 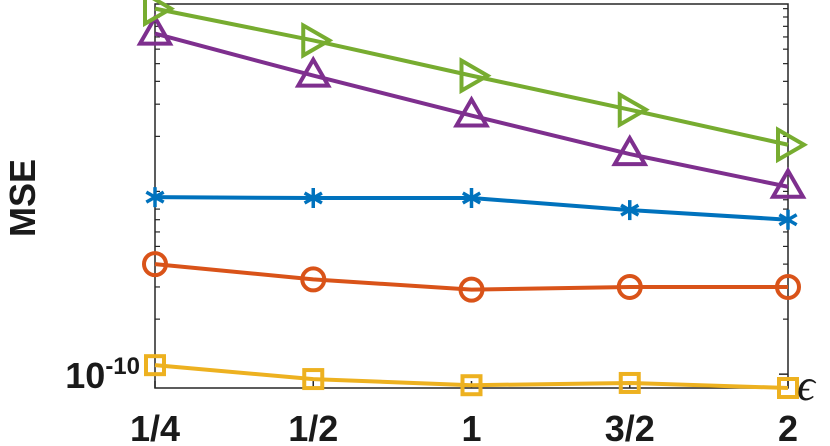 What do you see at coordinates (22, 198) in the screenshot?
I see `y-axis-label: MSE` at bounding box center [22, 198].